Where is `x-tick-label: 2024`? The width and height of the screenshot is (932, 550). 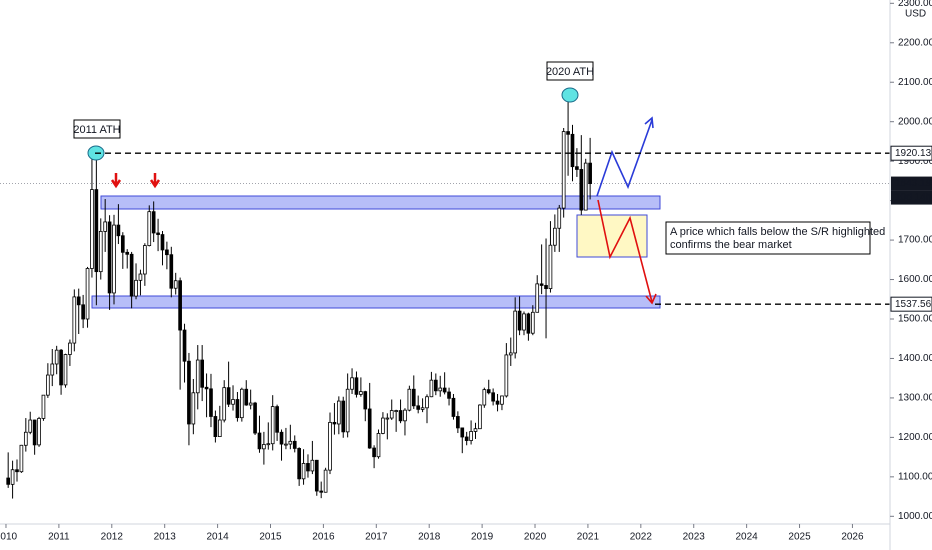
x-tick-label: 2024 is located at coordinates (747, 537).